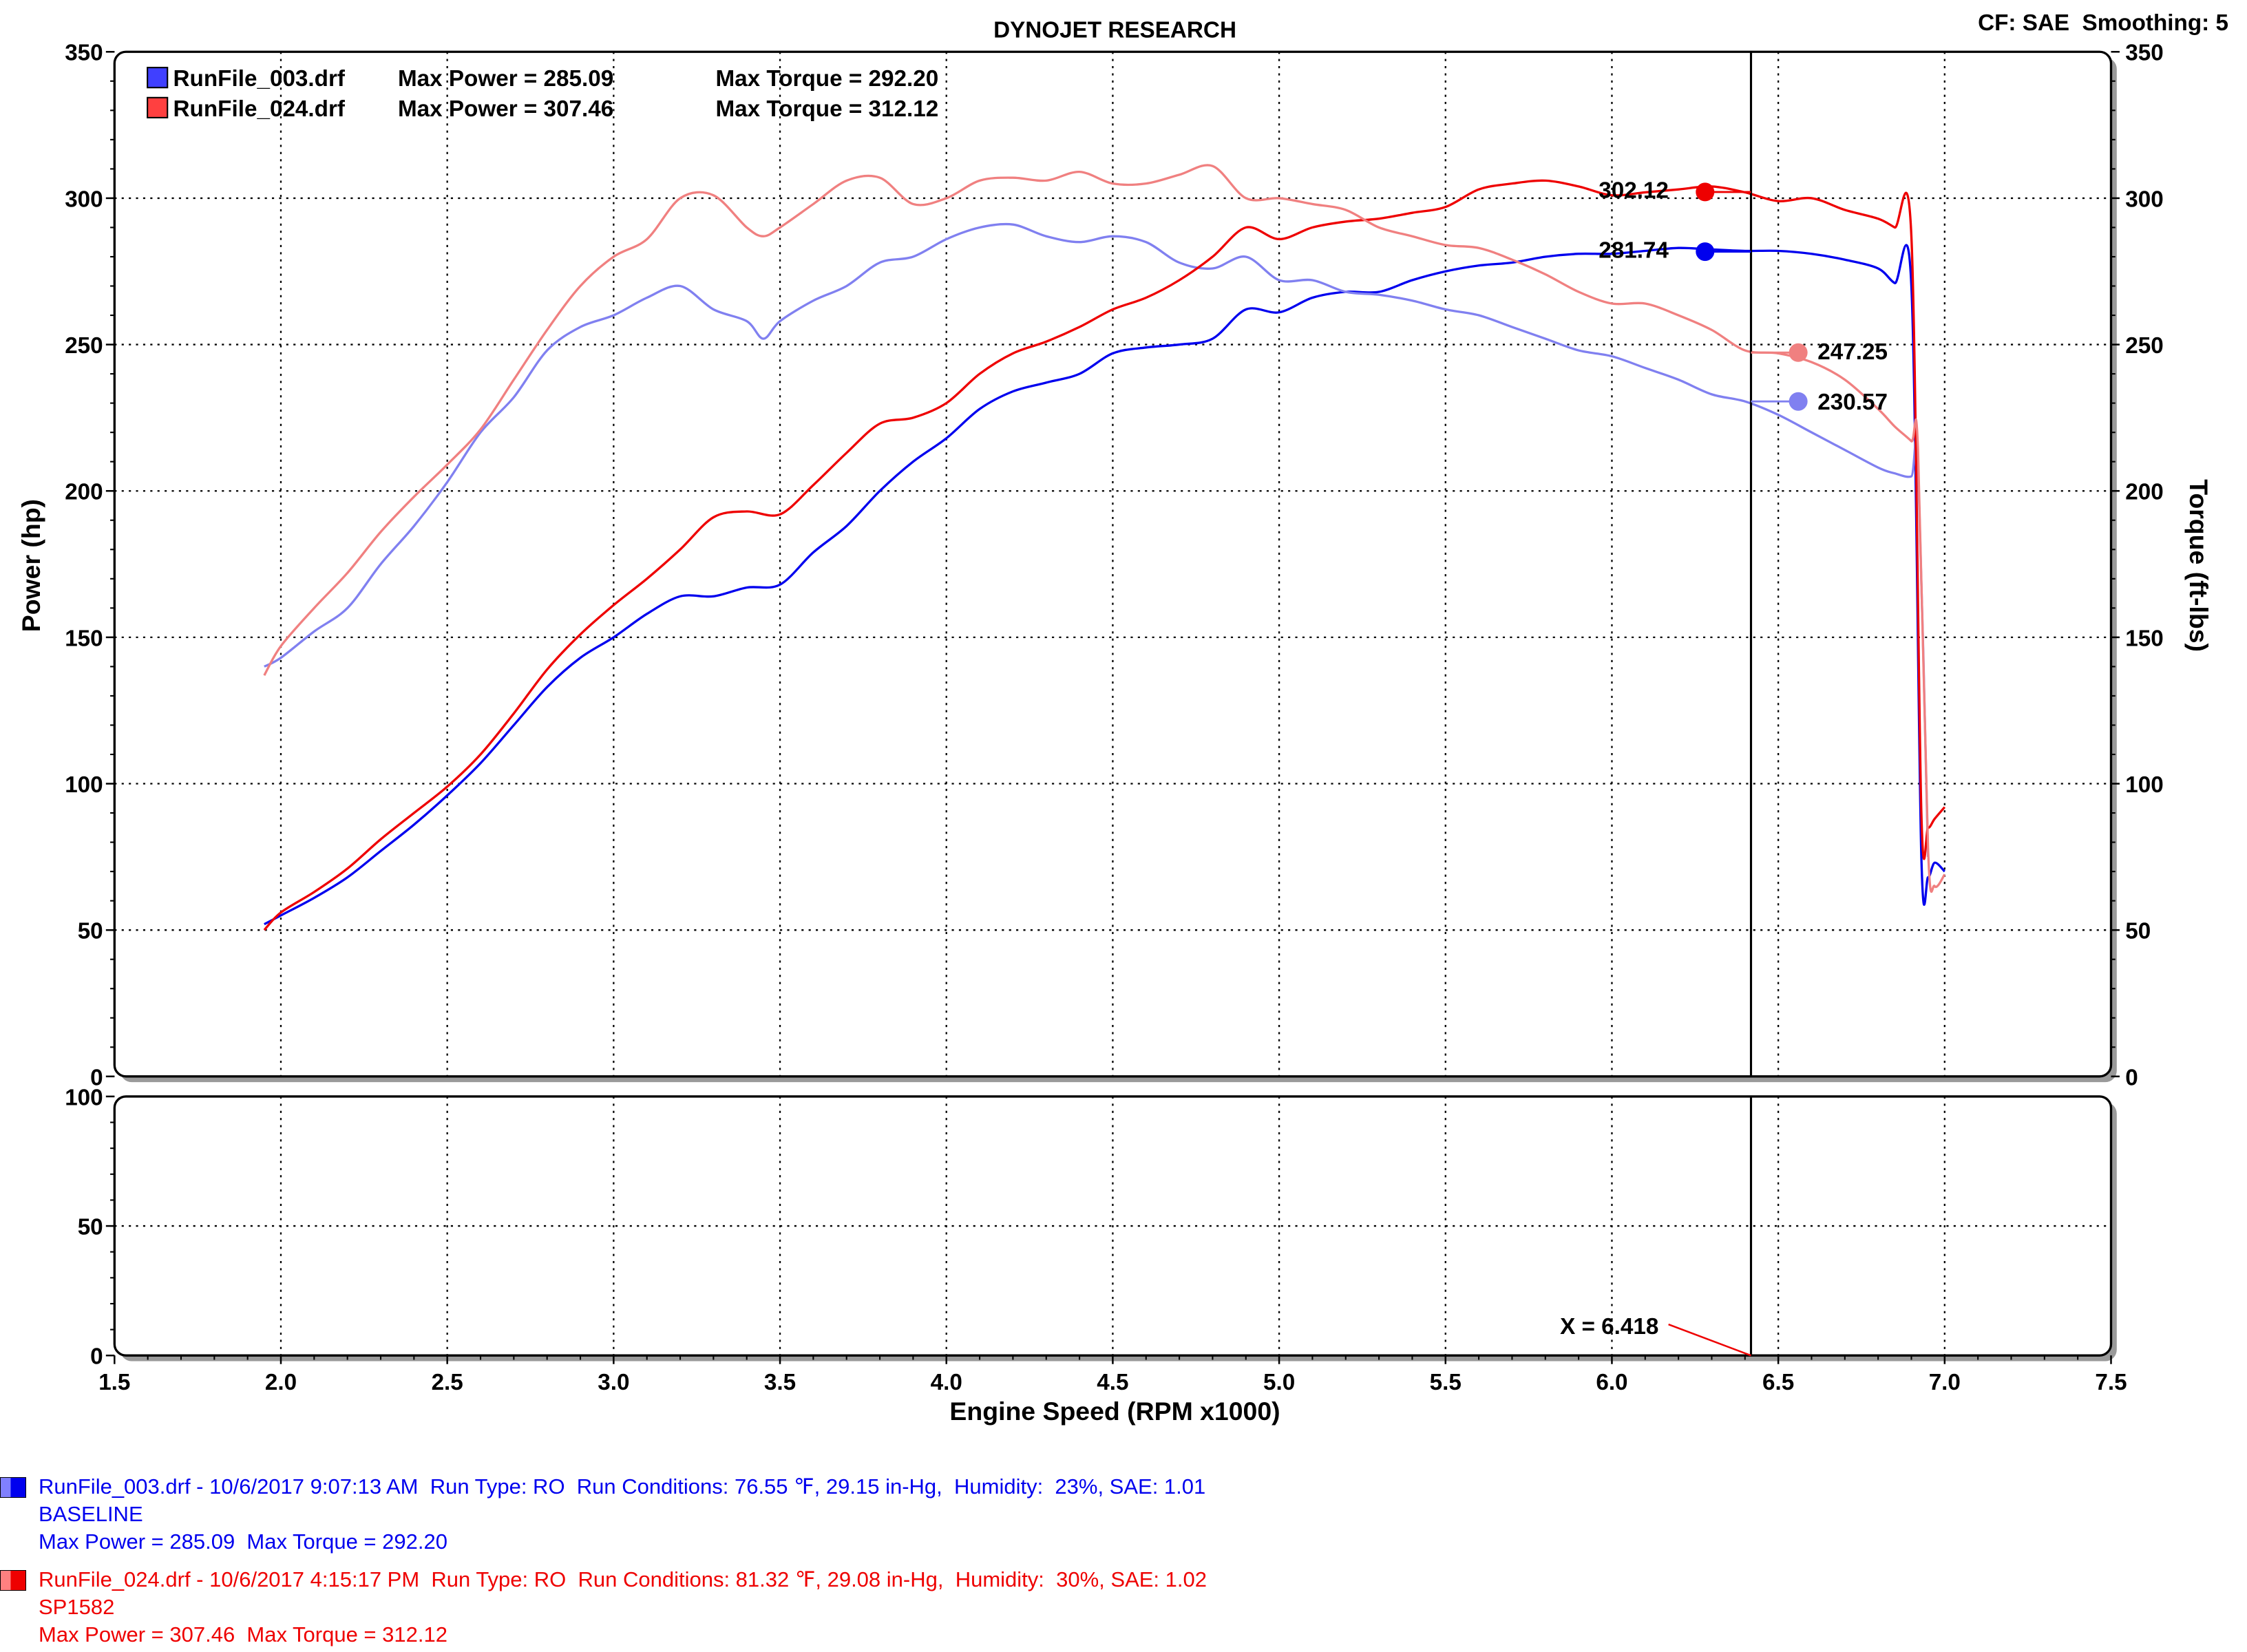 The image size is (2247, 1652). Describe the element at coordinates (84, 1097) in the screenshot. I see `sub-y-tick-label: 100` at that location.